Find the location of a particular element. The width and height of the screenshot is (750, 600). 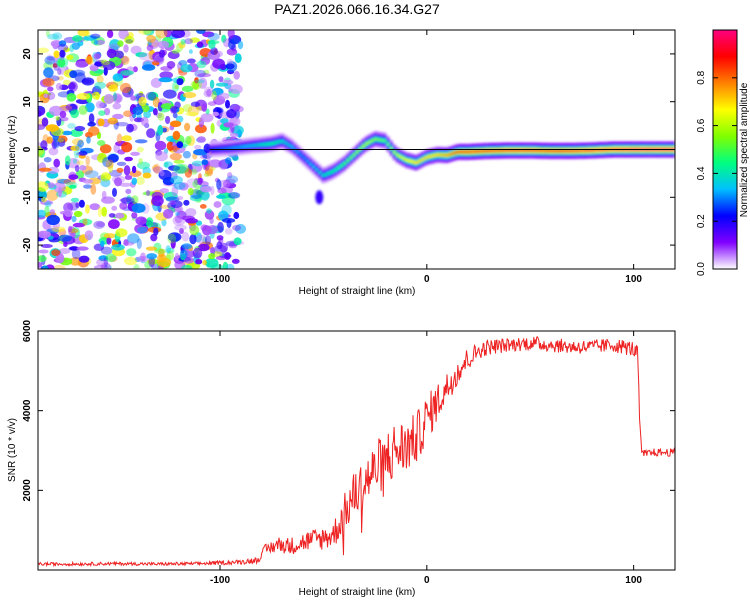

x-tick-label: 100 is located at coordinates (633, 580).